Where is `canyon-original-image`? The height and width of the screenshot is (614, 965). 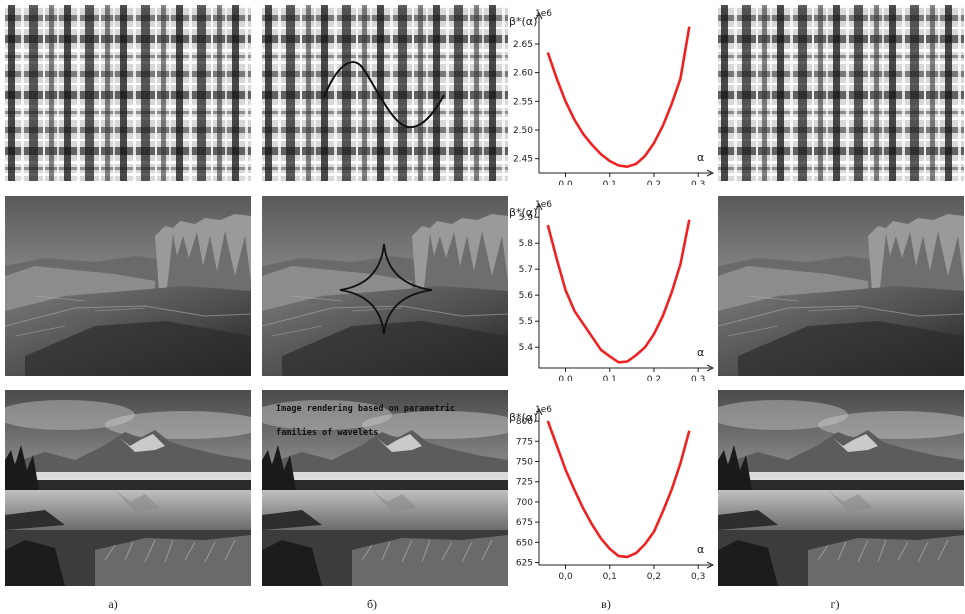 canyon-original-image is located at coordinates (128, 286).